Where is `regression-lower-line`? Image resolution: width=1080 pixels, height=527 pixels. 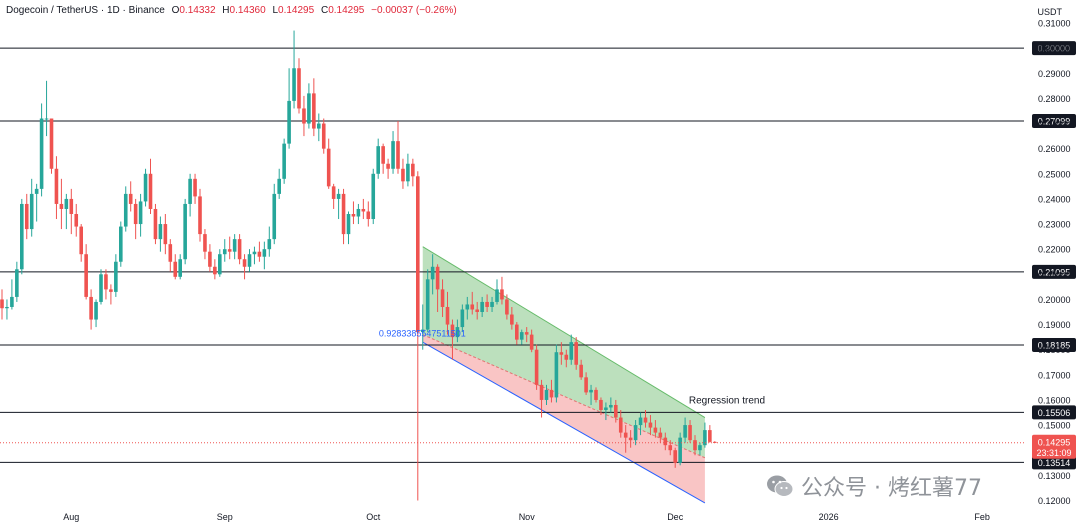
regression-lower-line is located at coordinates (564, 422).